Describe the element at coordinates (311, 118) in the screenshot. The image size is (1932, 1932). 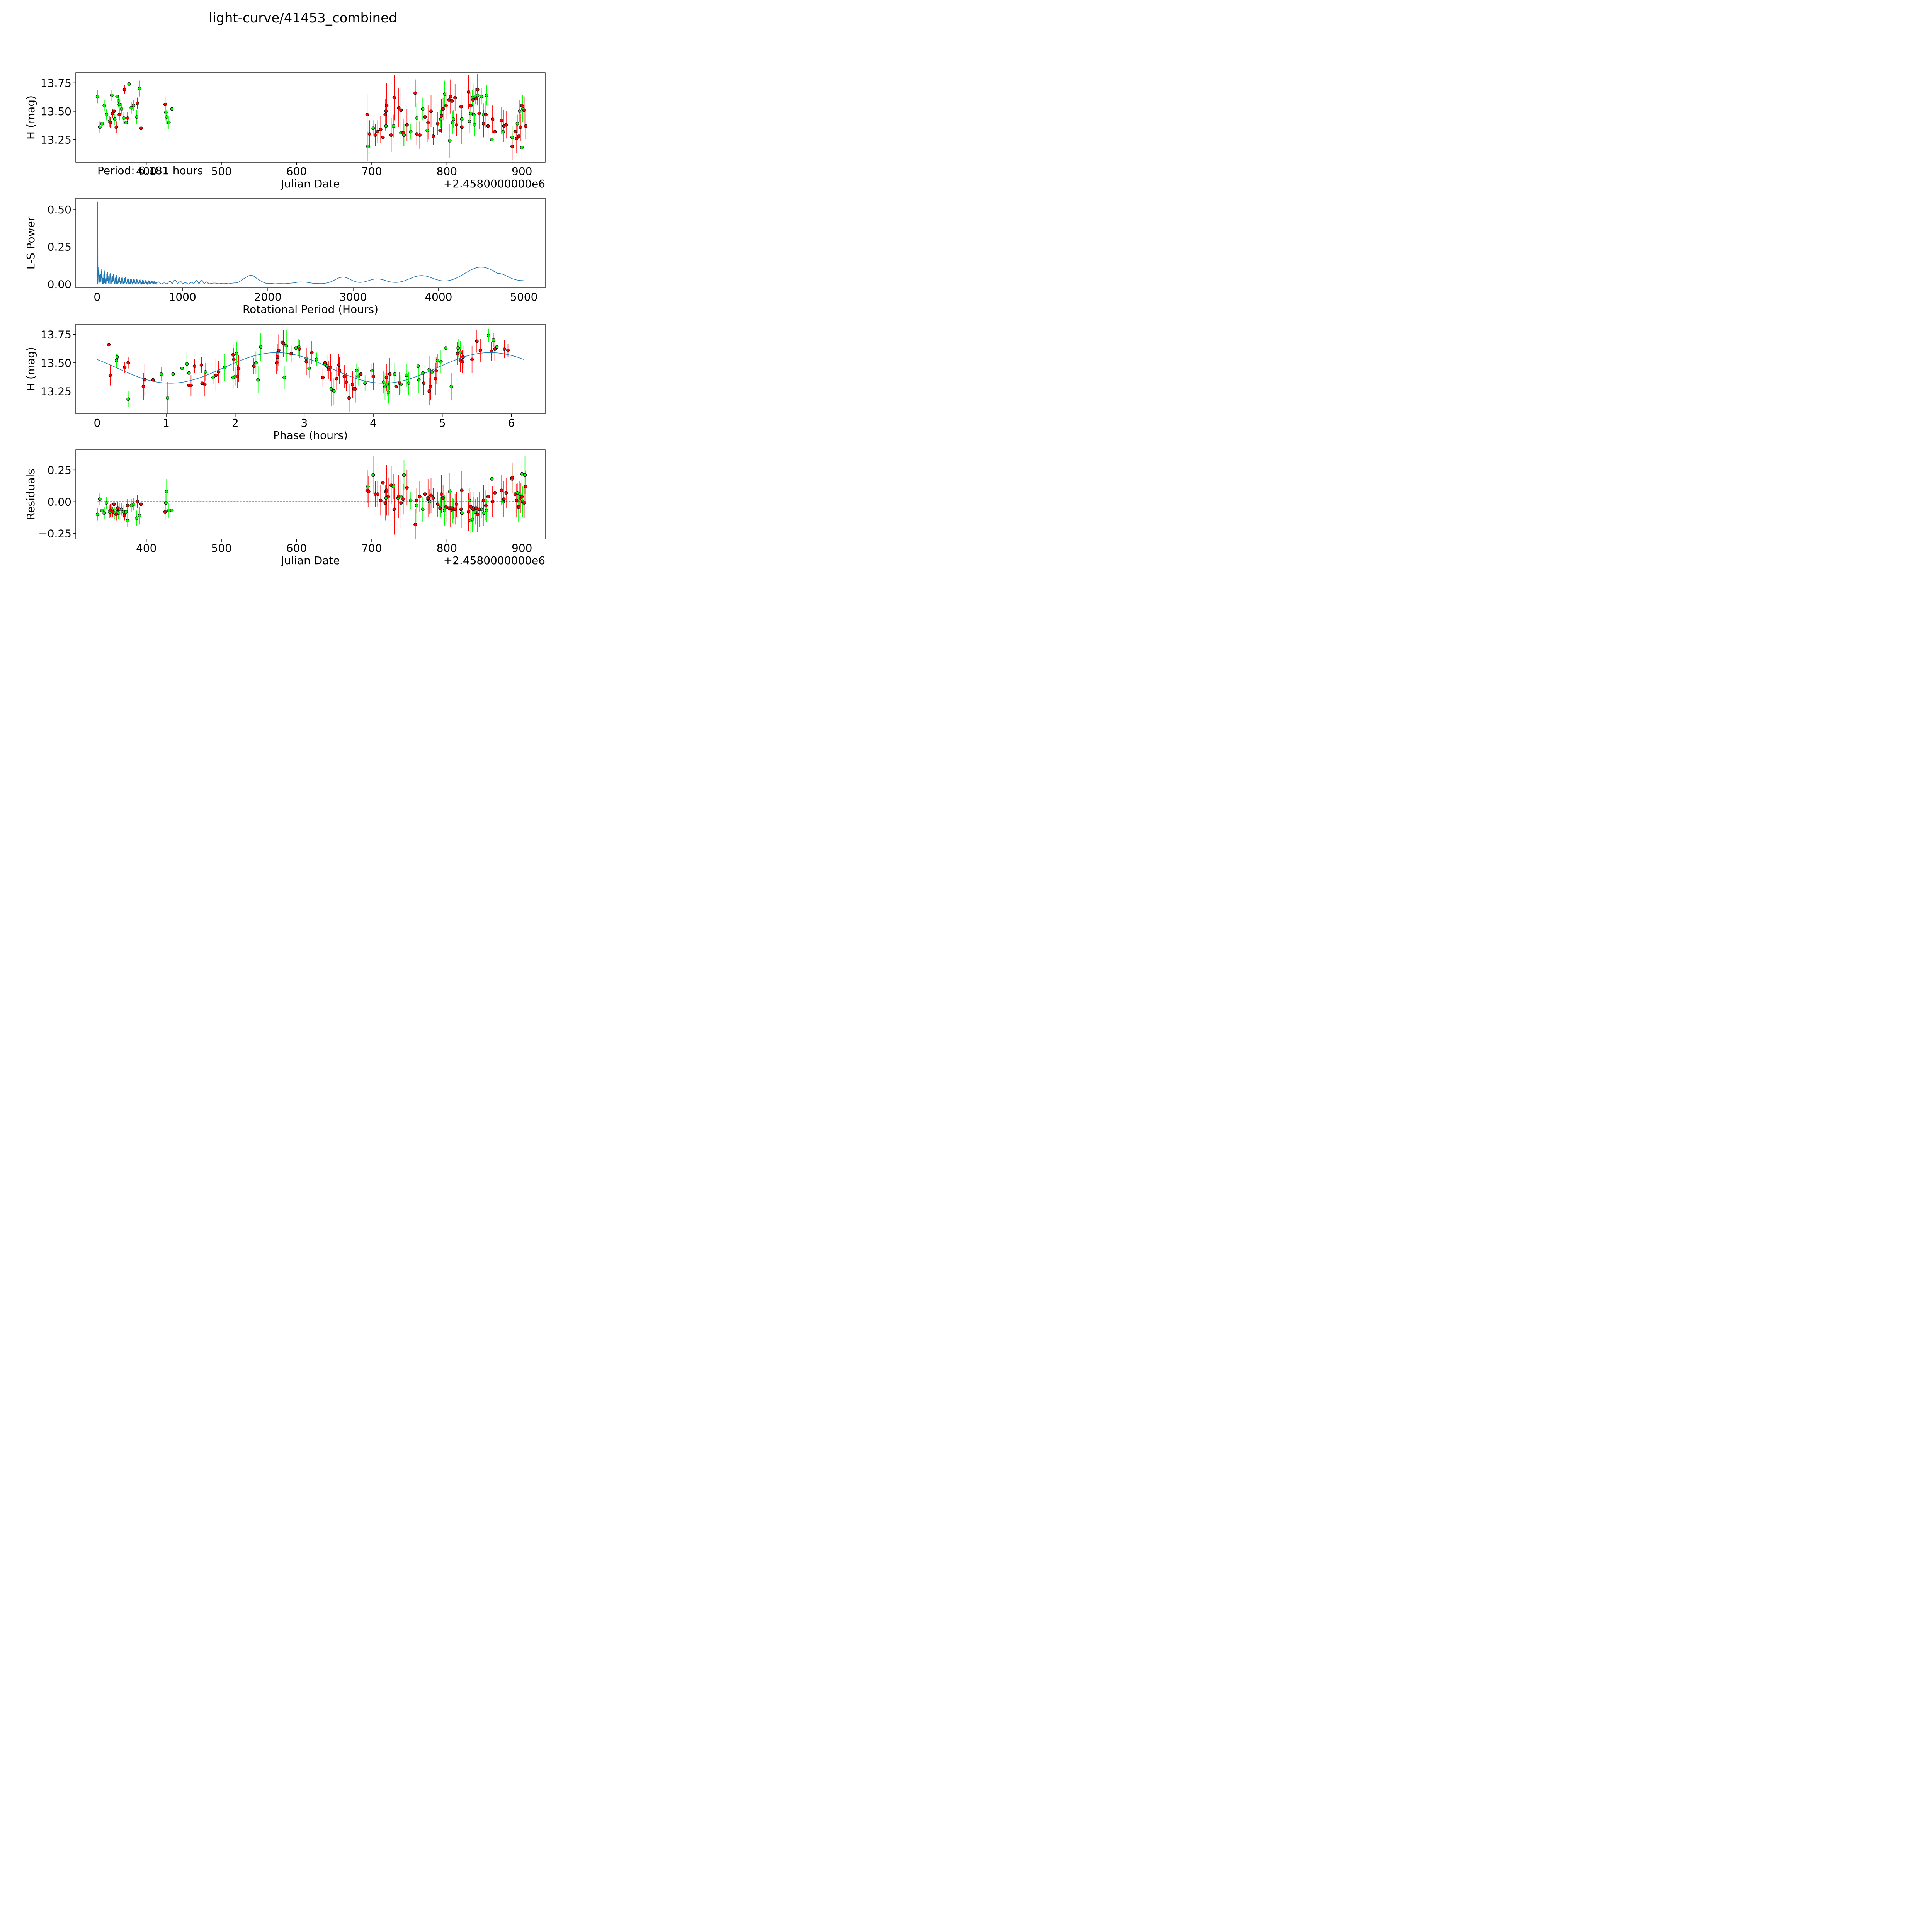
I see `plot-area` at that location.